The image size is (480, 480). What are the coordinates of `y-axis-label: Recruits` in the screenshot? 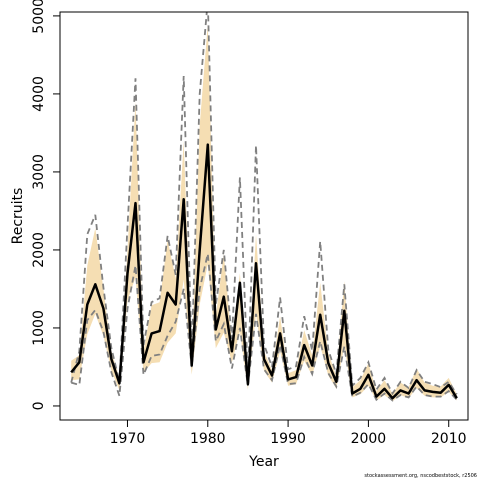 It's located at (18, 216).